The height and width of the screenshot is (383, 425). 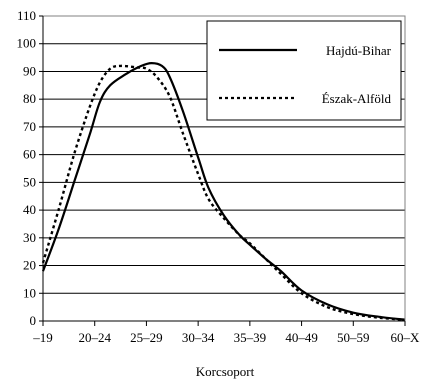 I want to click on y-tick-label: 0, so click(x=33, y=320).